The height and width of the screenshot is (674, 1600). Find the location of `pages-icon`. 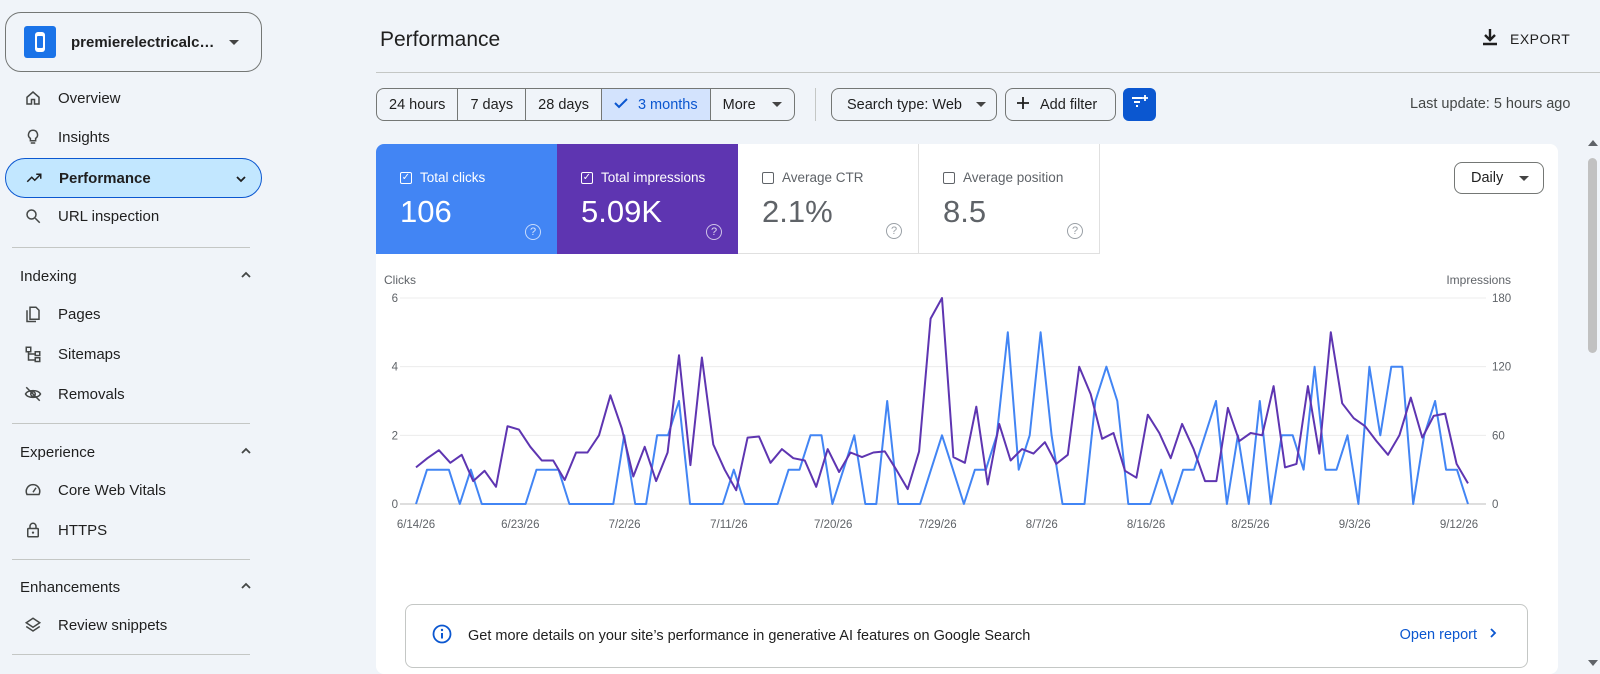

pages-icon is located at coordinates (33, 314).